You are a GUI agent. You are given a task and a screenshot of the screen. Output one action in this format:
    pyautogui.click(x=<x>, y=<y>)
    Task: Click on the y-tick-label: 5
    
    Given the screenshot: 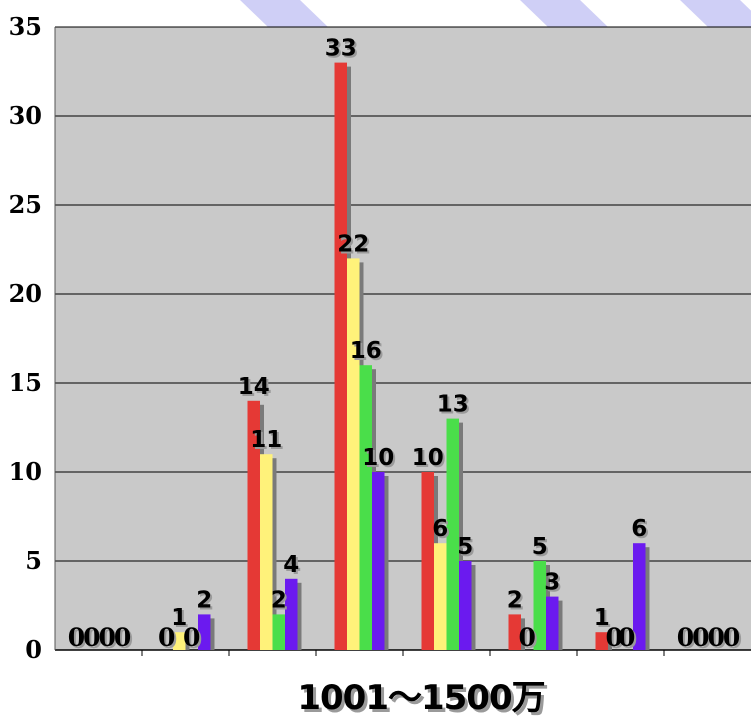 What is the action you would take?
    pyautogui.click(x=33, y=560)
    